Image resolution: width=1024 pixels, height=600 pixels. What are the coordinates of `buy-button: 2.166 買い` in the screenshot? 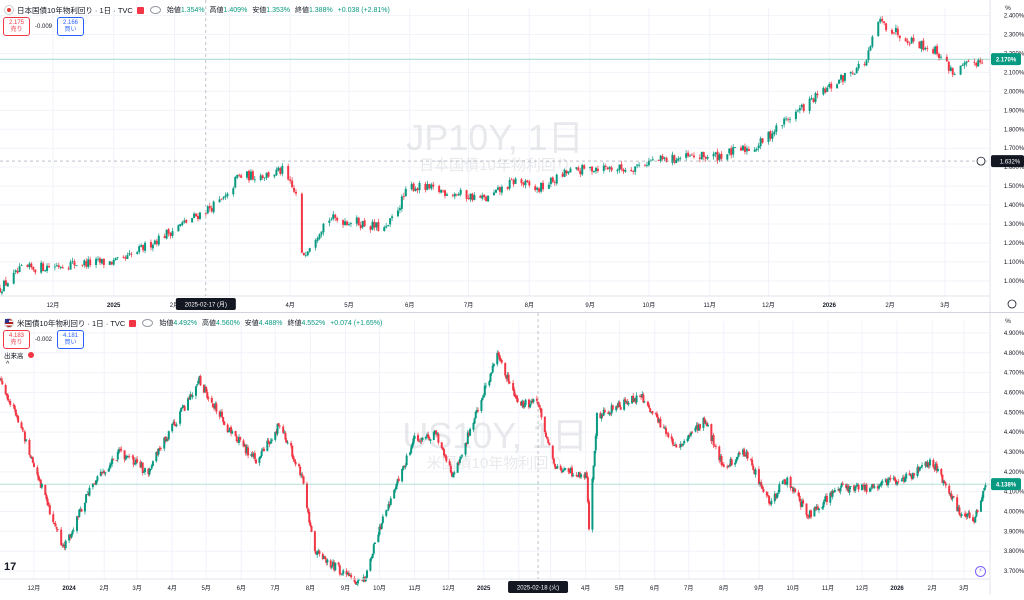 It's located at (71, 26).